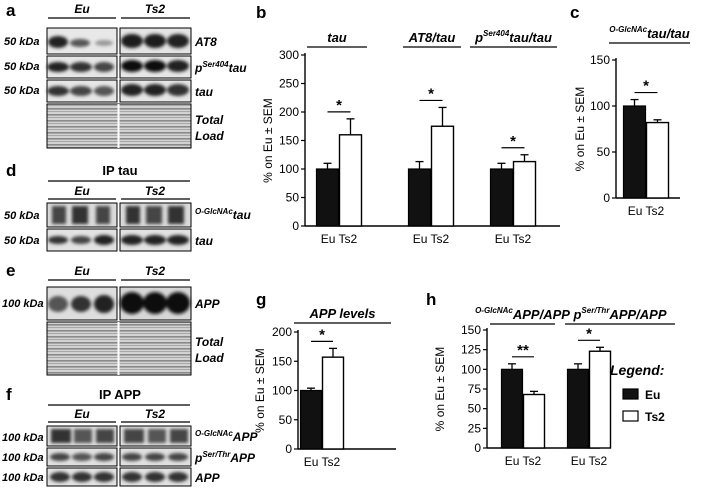 The height and width of the screenshot is (493, 708). I want to click on y-tick-label: 125, so click(471, 350).